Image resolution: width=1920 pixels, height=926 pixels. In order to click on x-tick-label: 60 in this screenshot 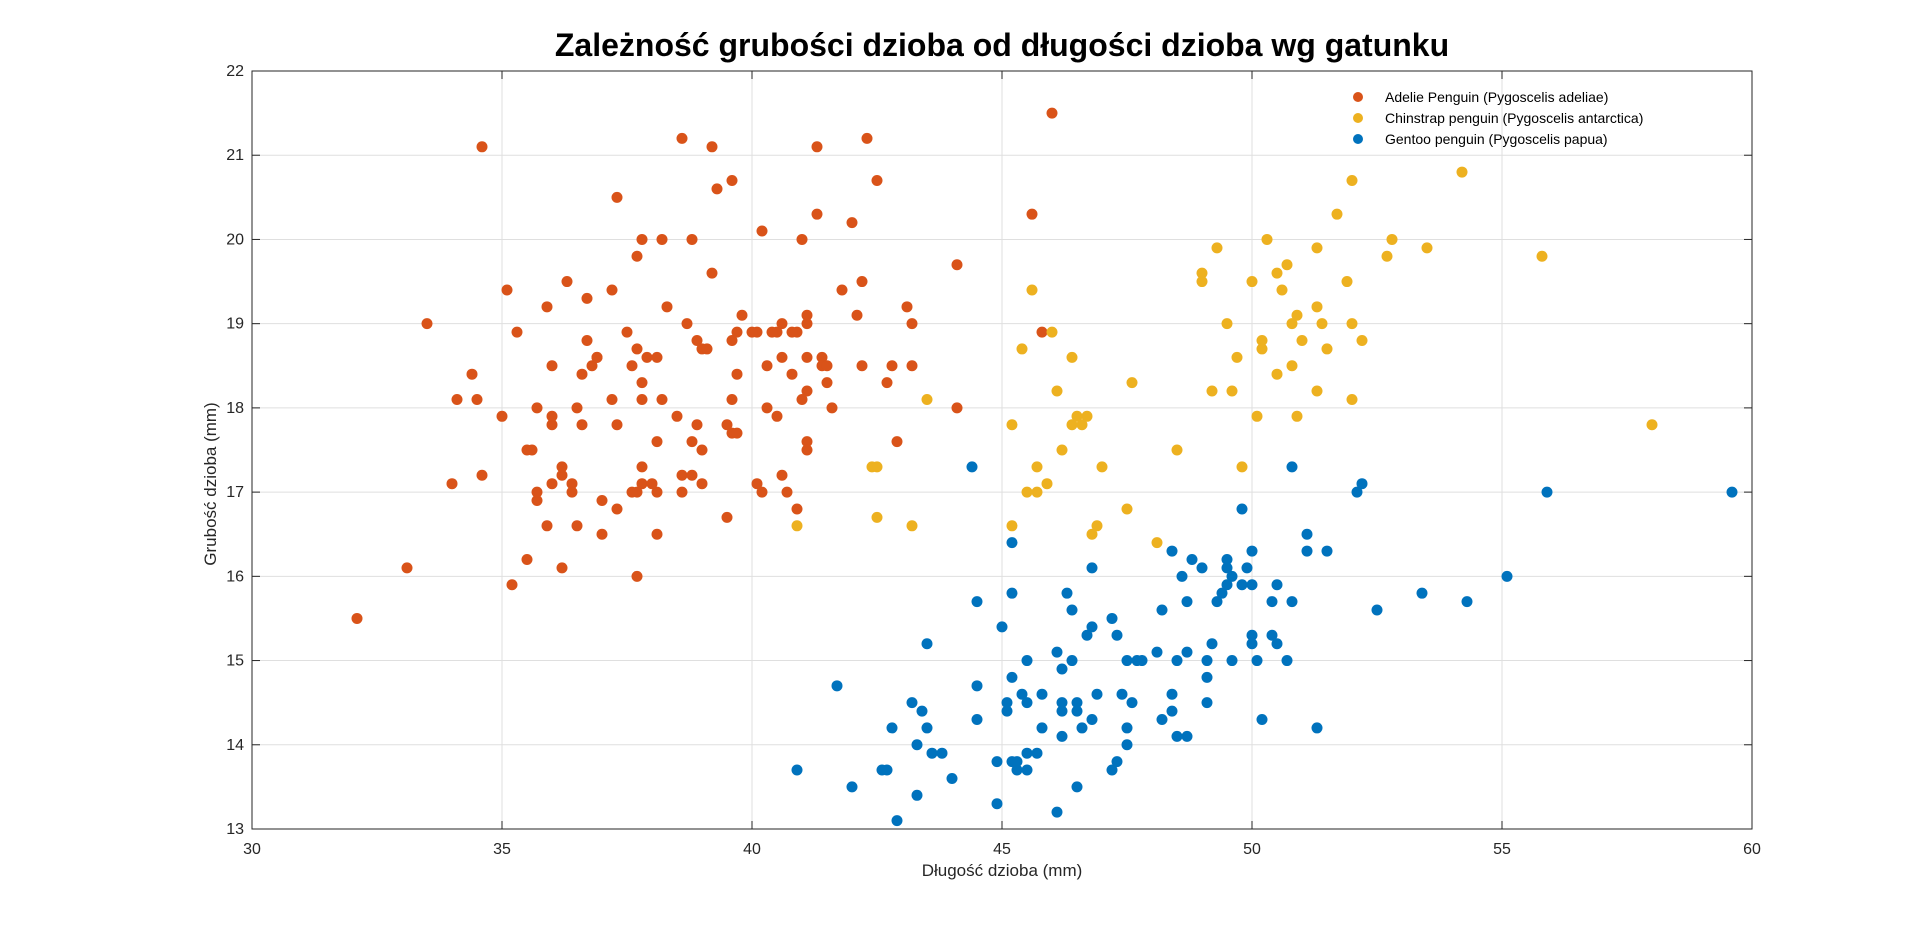, I will do `click(1752, 849)`.